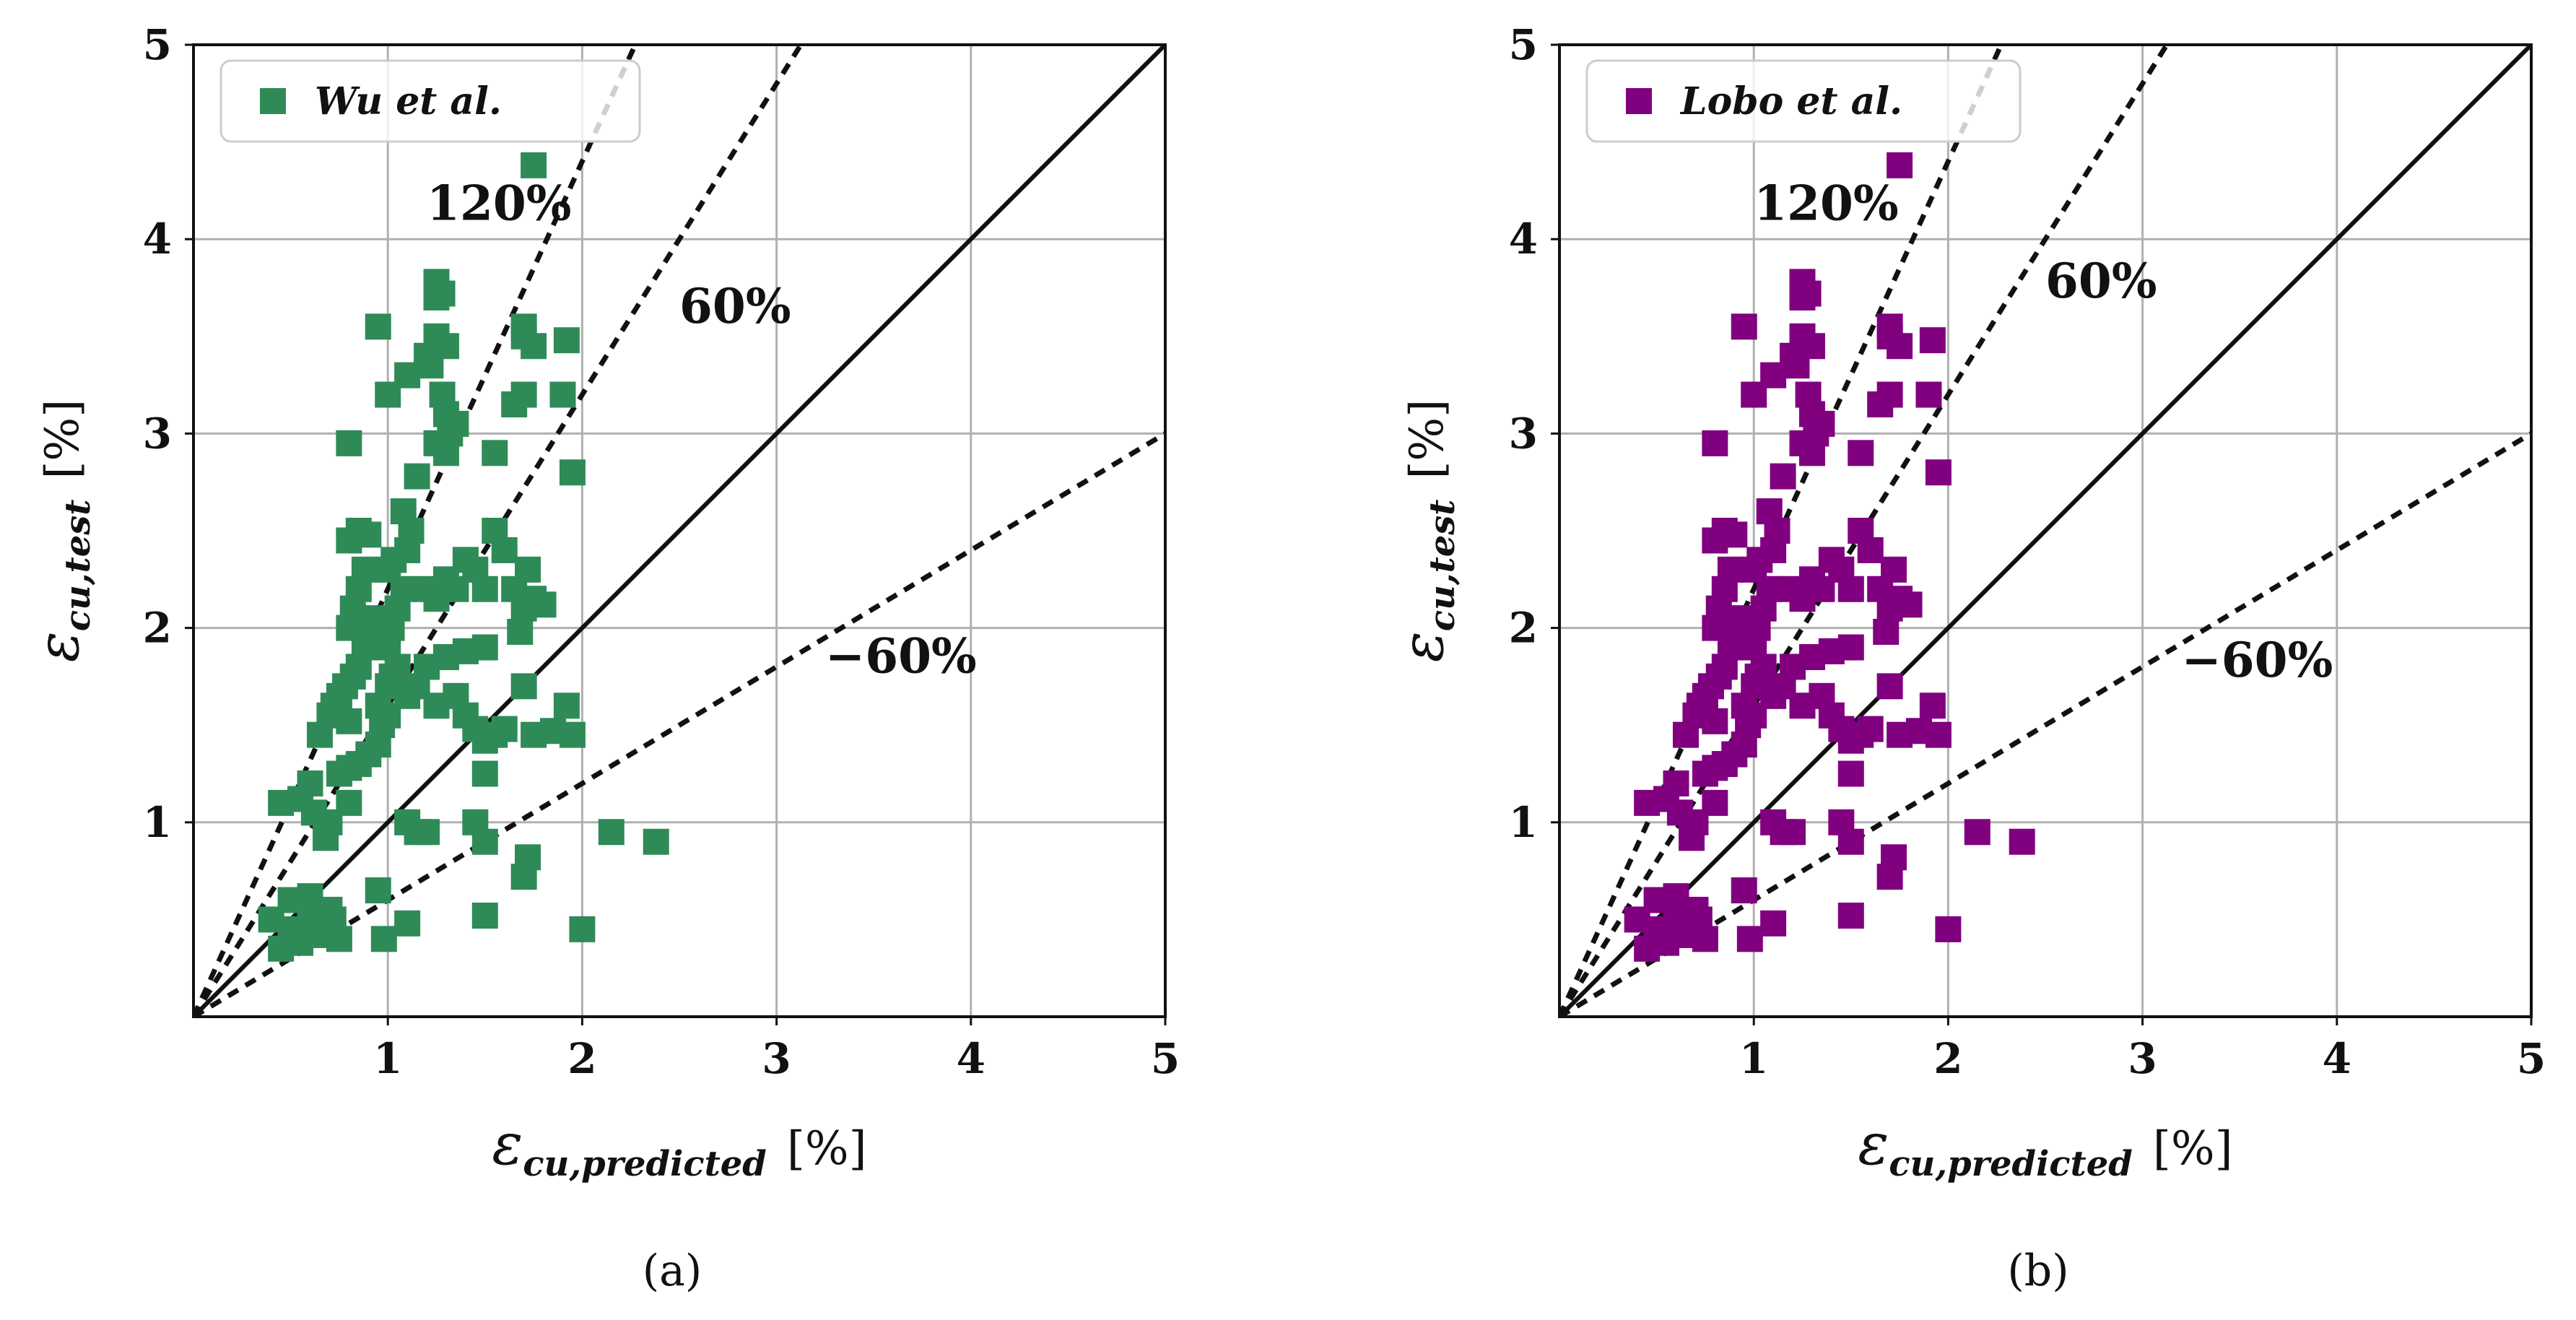 Image resolution: width=2576 pixels, height=1320 pixels. Describe the element at coordinates (1426, 530) in the screenshot. I see `y-axis-label: εcu,test [%]` at that location.